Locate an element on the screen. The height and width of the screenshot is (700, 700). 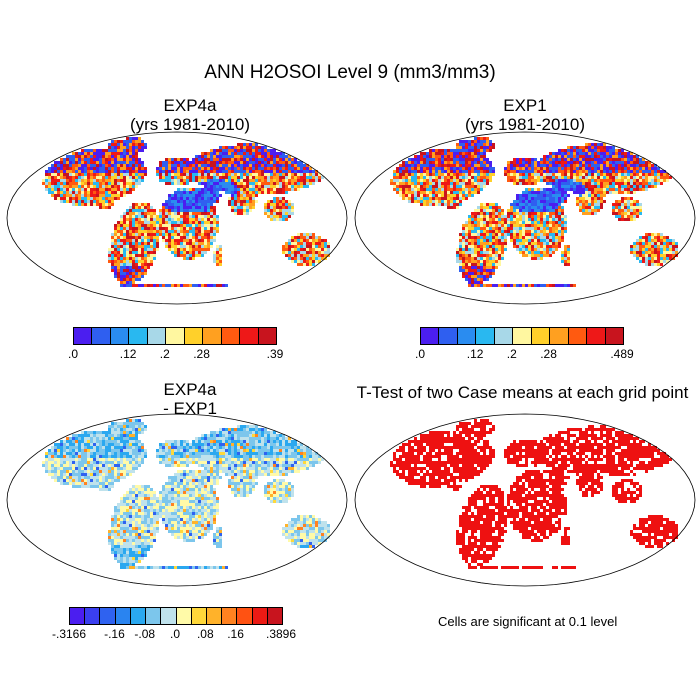
panel-title-exp1: EXP1 (yrs 1981-2010) is located at coordinates (525, 115).